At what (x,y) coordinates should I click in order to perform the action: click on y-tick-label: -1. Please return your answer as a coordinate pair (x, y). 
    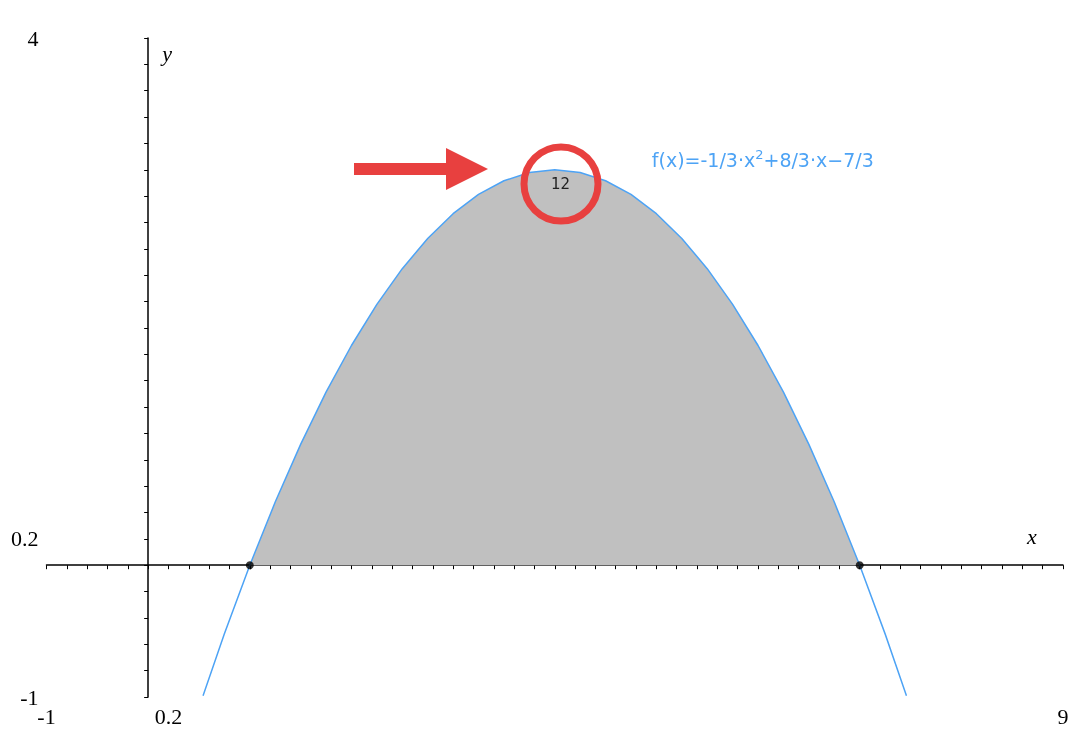
    Looking at the image, I should click on (29, 697).